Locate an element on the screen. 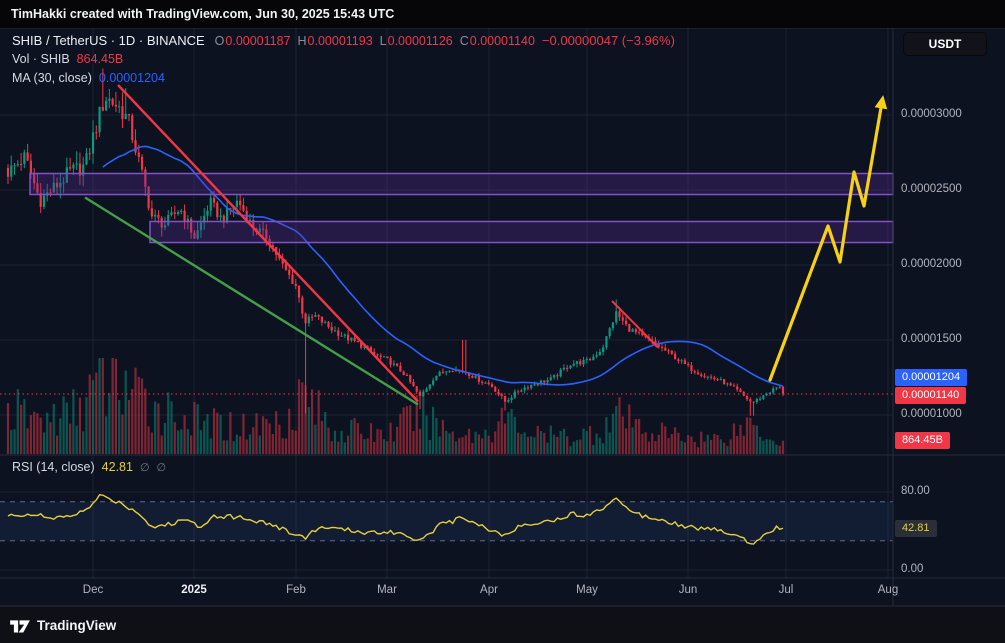 This screenshot has height=643, width=1005. time-axis-label: 2025 is located at coordinates (194, 590).